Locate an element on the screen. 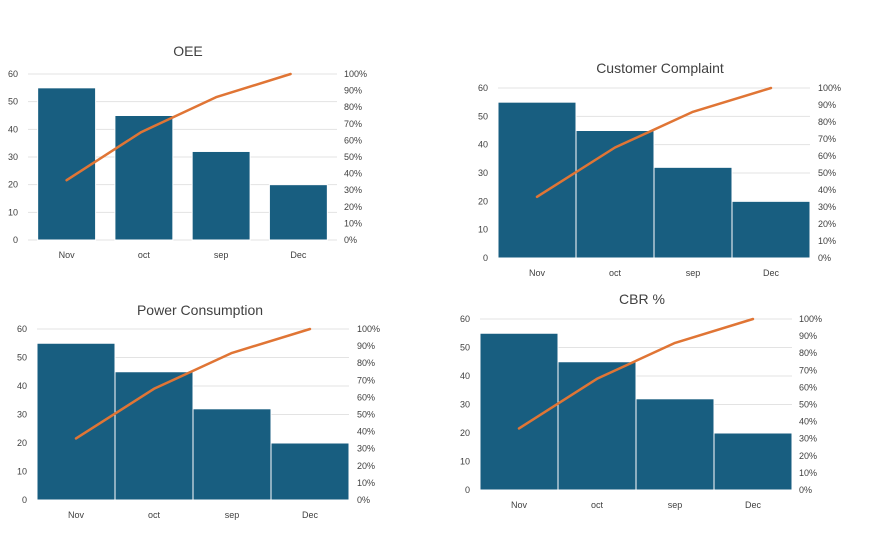  chart-title: OEE is located at coordinates (188, 51).